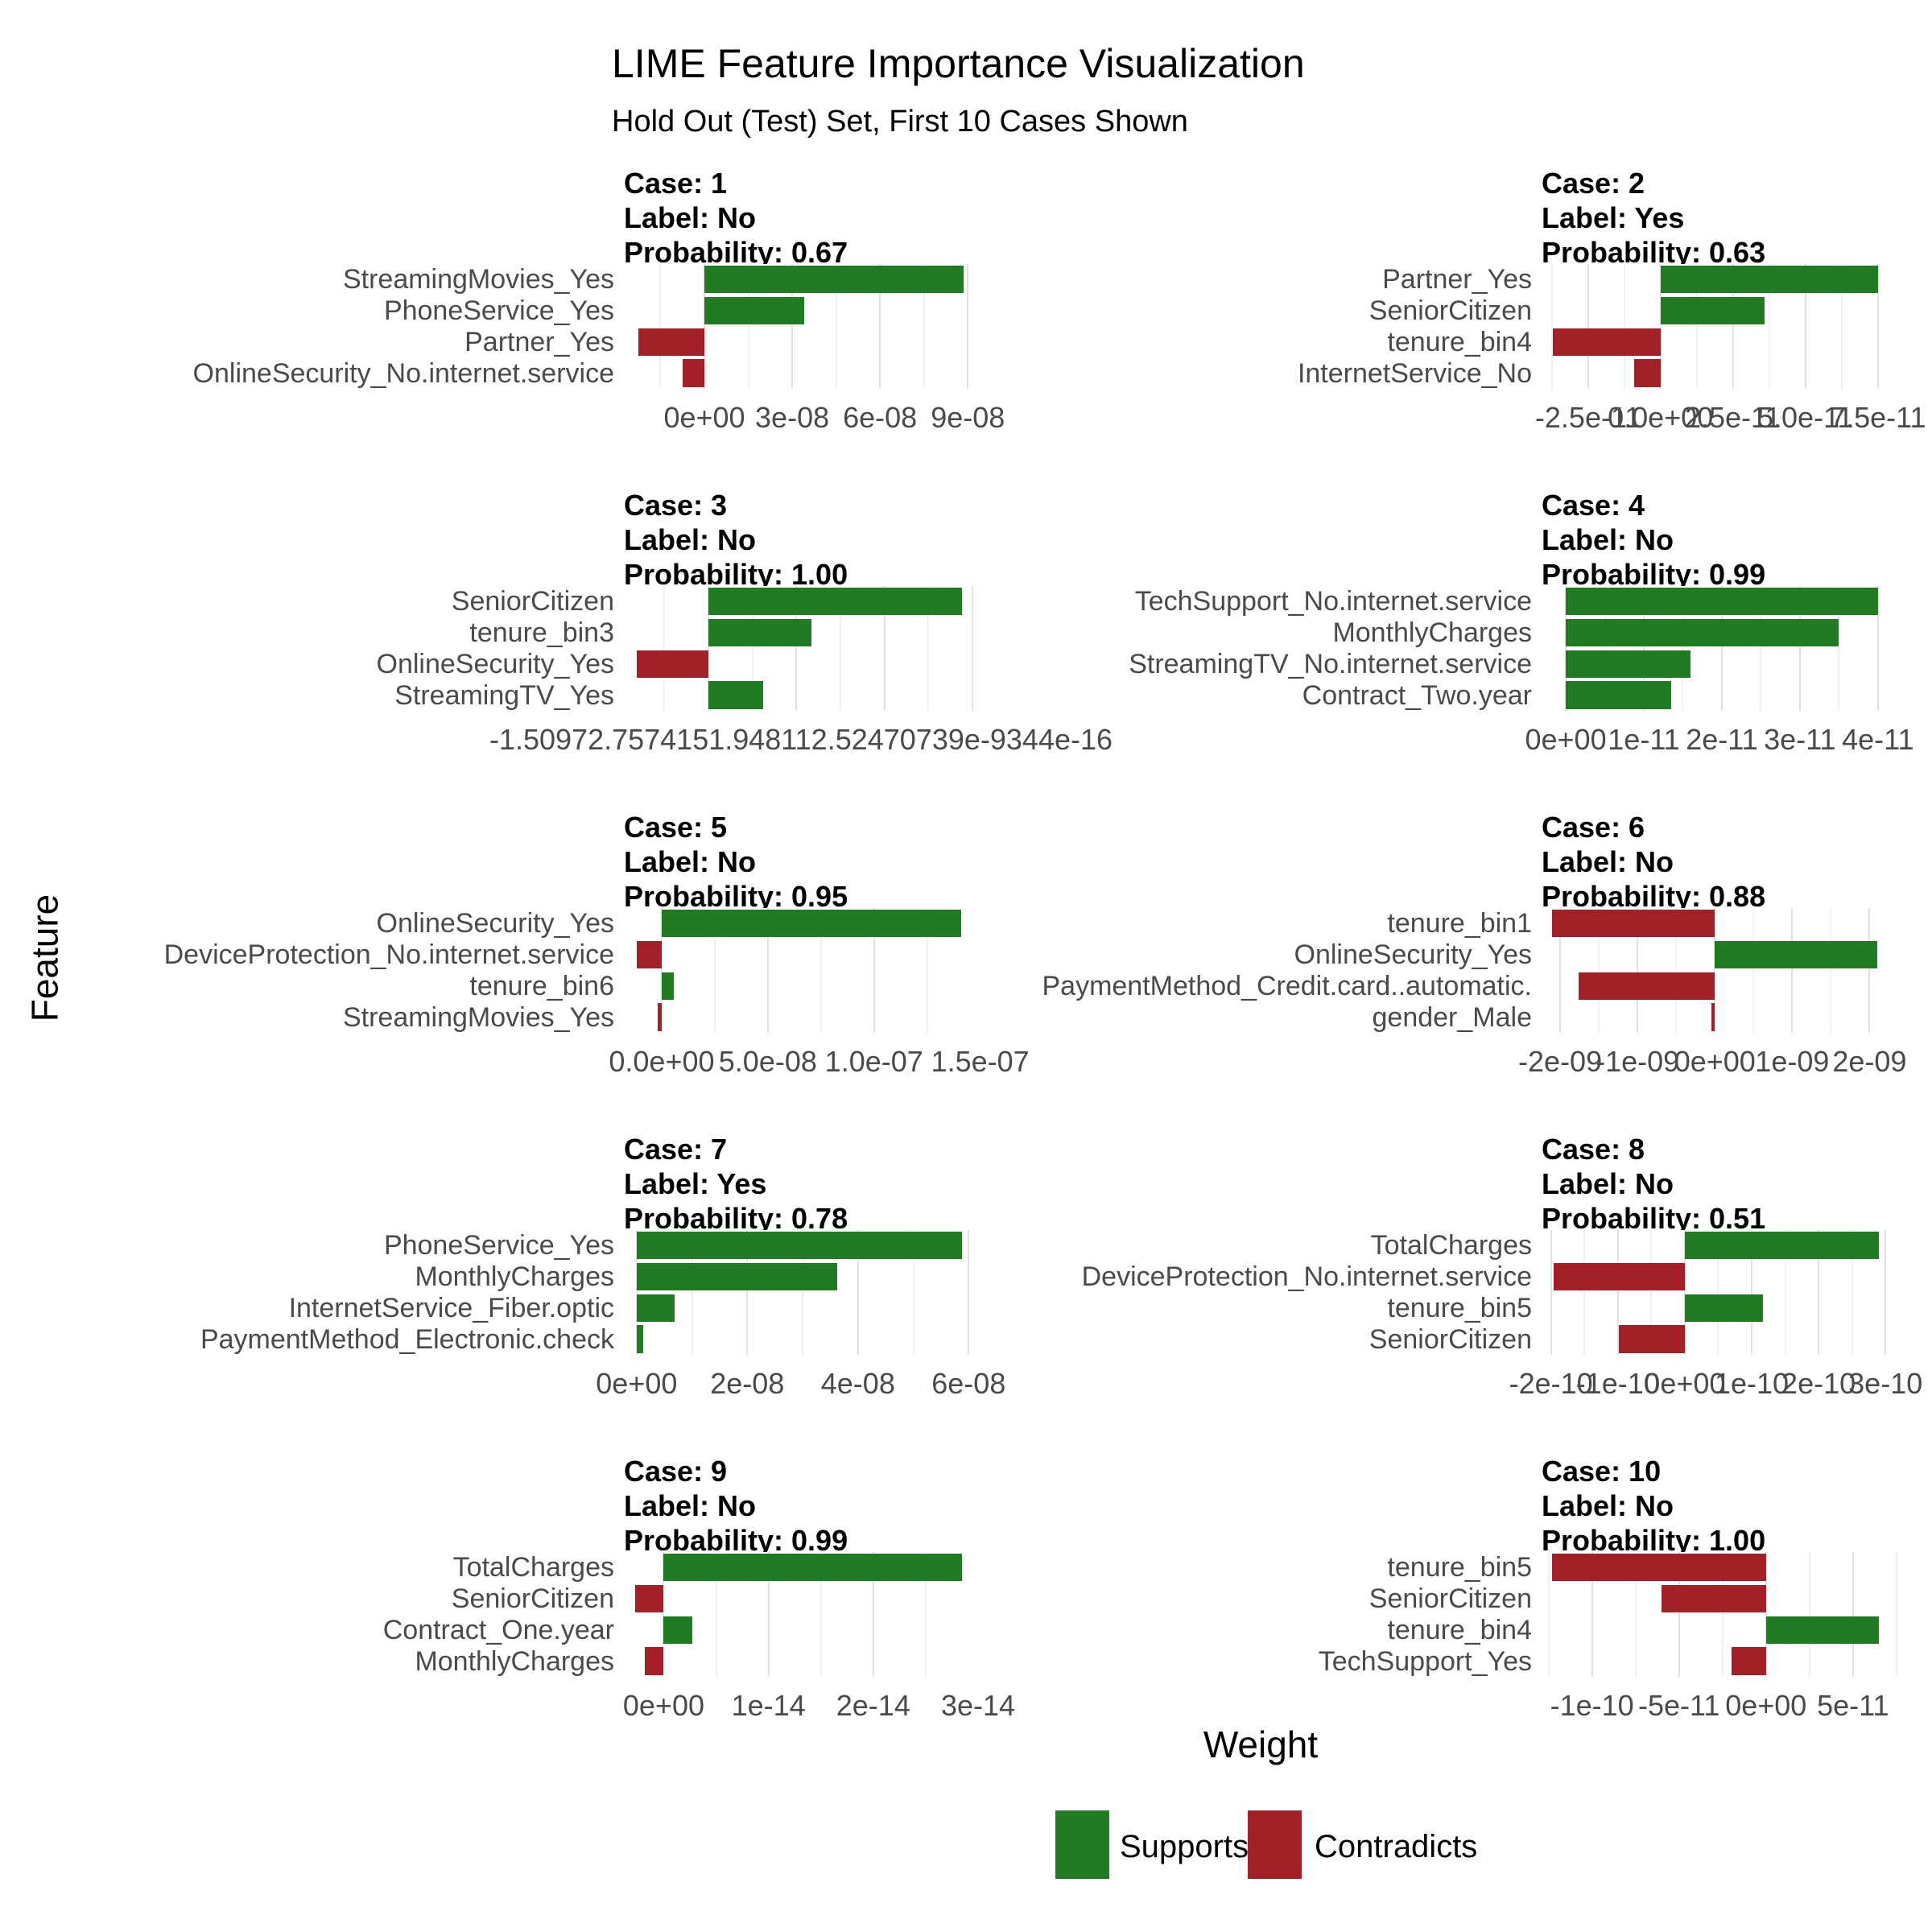 This screenshot has height=1932, width=1932. What do you see at coordinates (504, 695) in the screenshot?
I see `y-axis-label: StreamingTV_Yes` at bounding box center [504, 695].